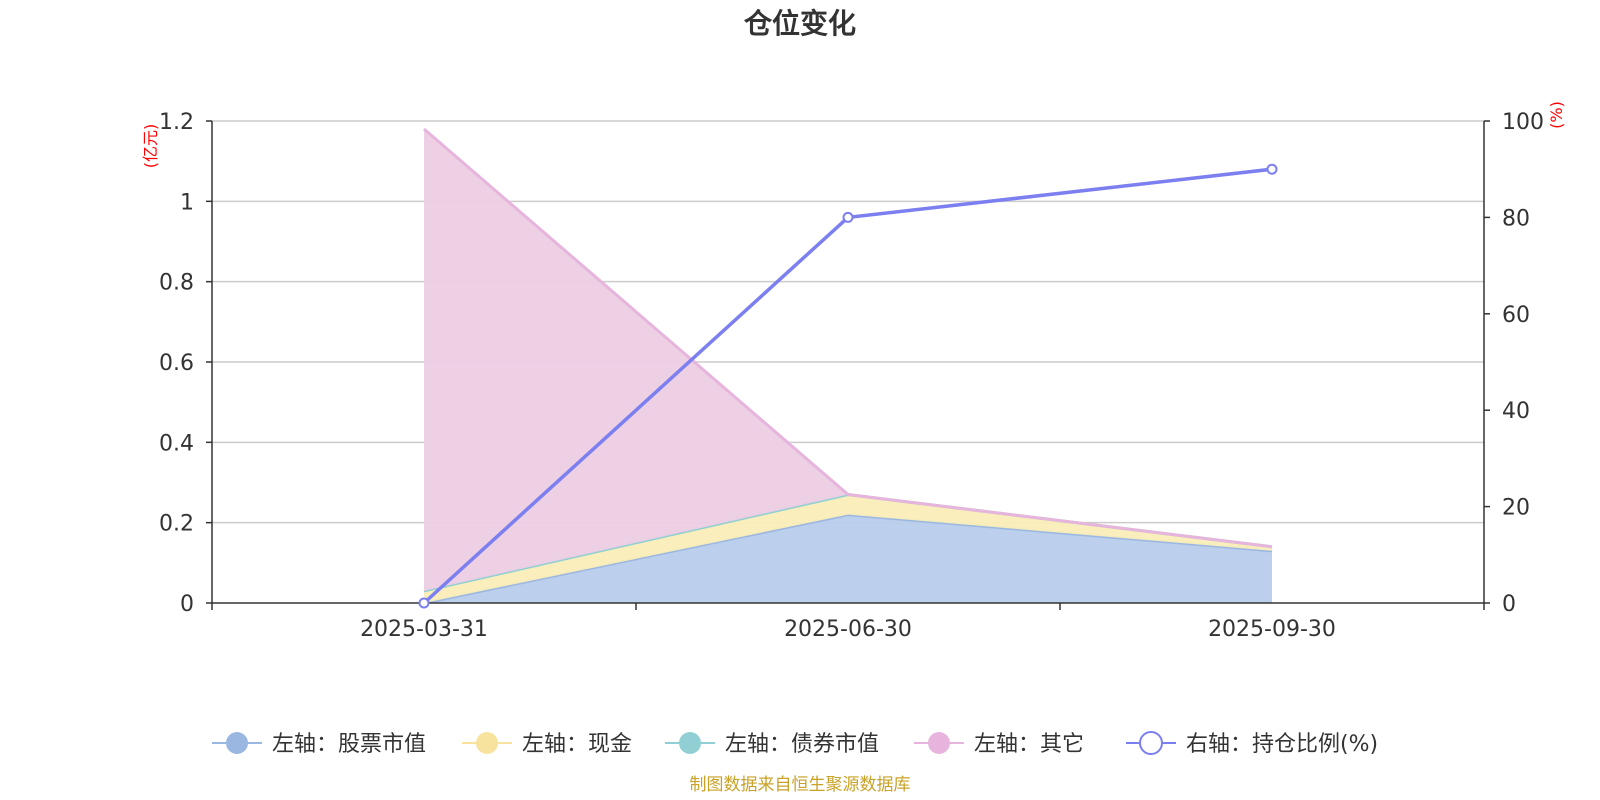  I want to click on left-tick-label: 1, so click(187, 202).